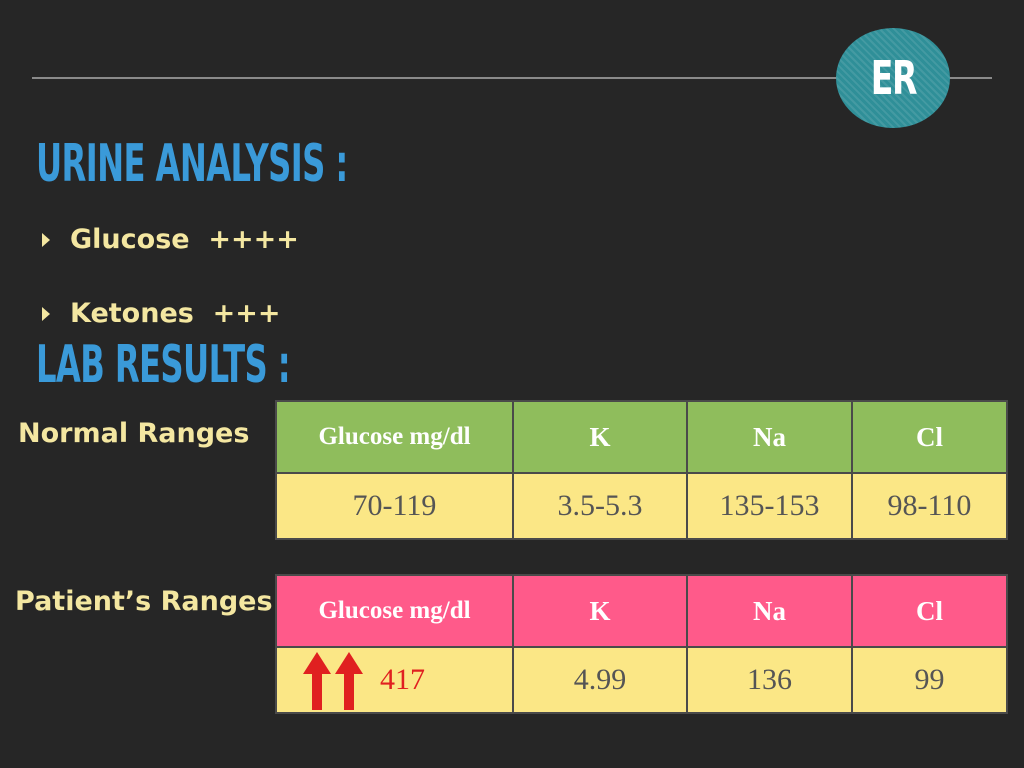 Image resolution: width=1024 pixels, height=768 pixels. I want to click on patient-ranges-table: Glucose mg/dl K Na Cl 417 4.99 136 99, so click(641, 644).